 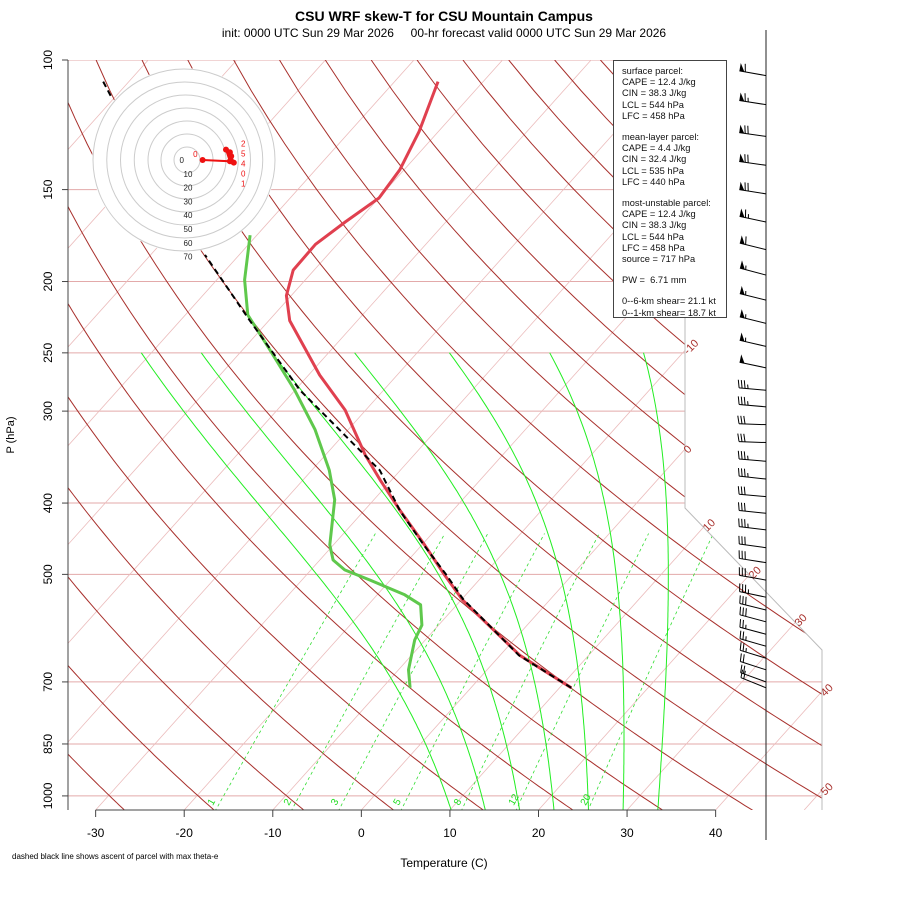 I want to click on legend-line: CIN = 38.3 J/kg, so click(x=654, y=93).